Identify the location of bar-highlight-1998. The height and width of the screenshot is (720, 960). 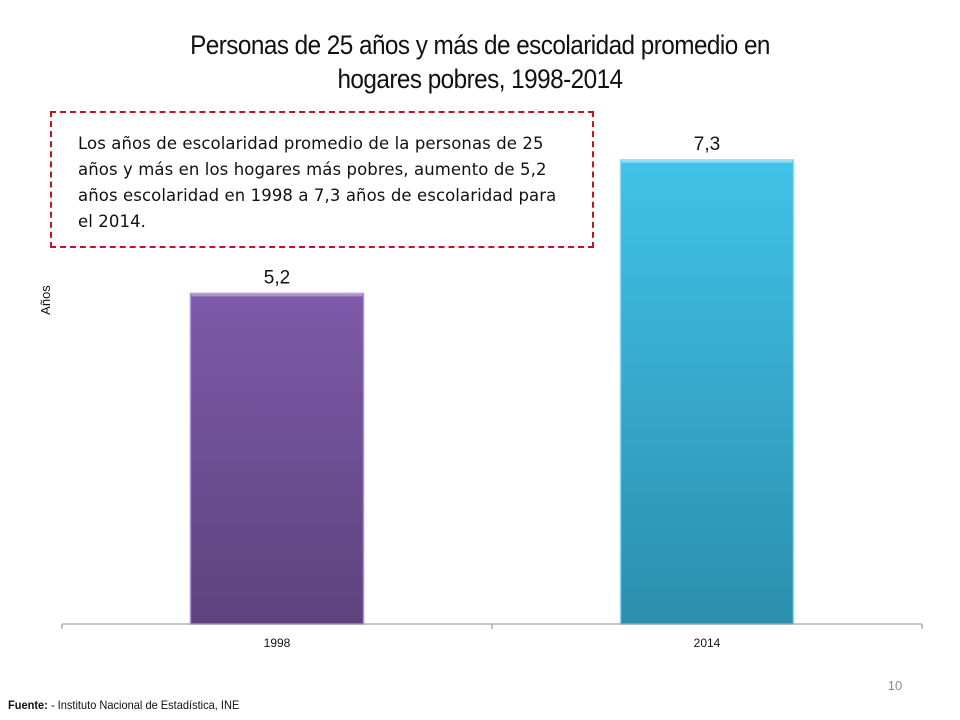
(277, 295).